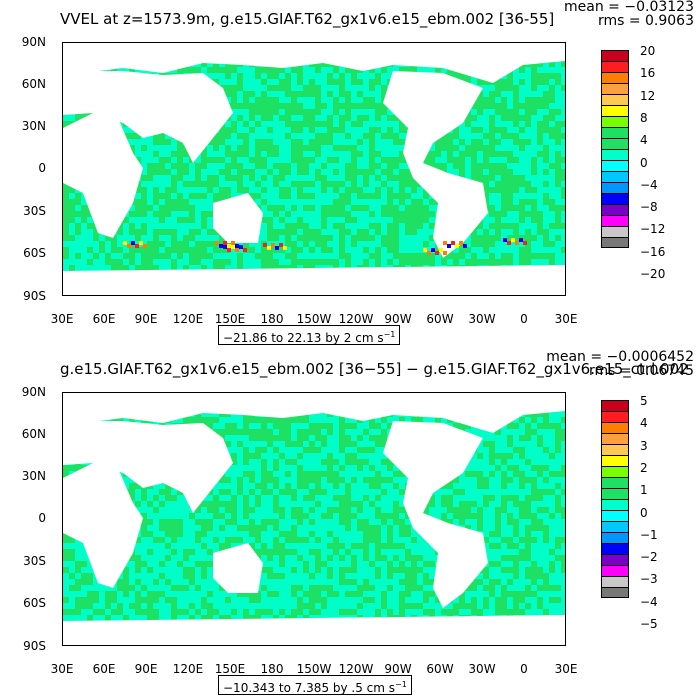 Image resolution: width=700 pixels, height=700 pixels. What do you see at coordinates (482, 669) in the screenshot?
I see `lon-tick-label: 30W` at bounding box center [482, 669].